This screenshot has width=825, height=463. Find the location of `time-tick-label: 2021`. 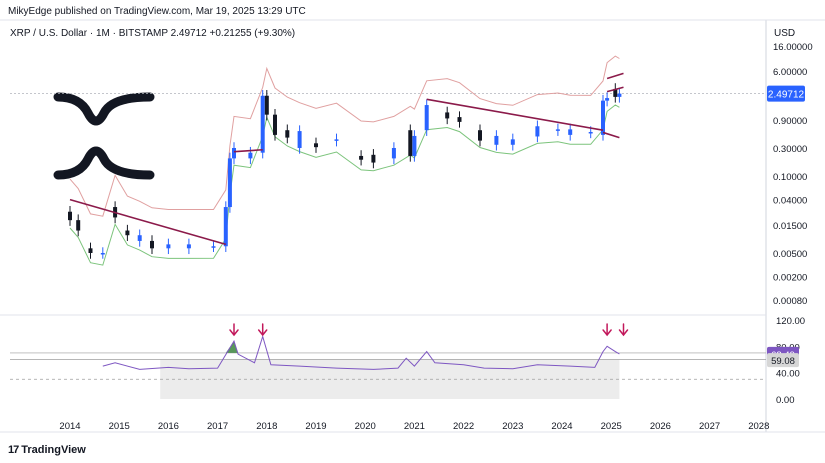

time-tick-label: 2021 is located at coordinates (414, 426).